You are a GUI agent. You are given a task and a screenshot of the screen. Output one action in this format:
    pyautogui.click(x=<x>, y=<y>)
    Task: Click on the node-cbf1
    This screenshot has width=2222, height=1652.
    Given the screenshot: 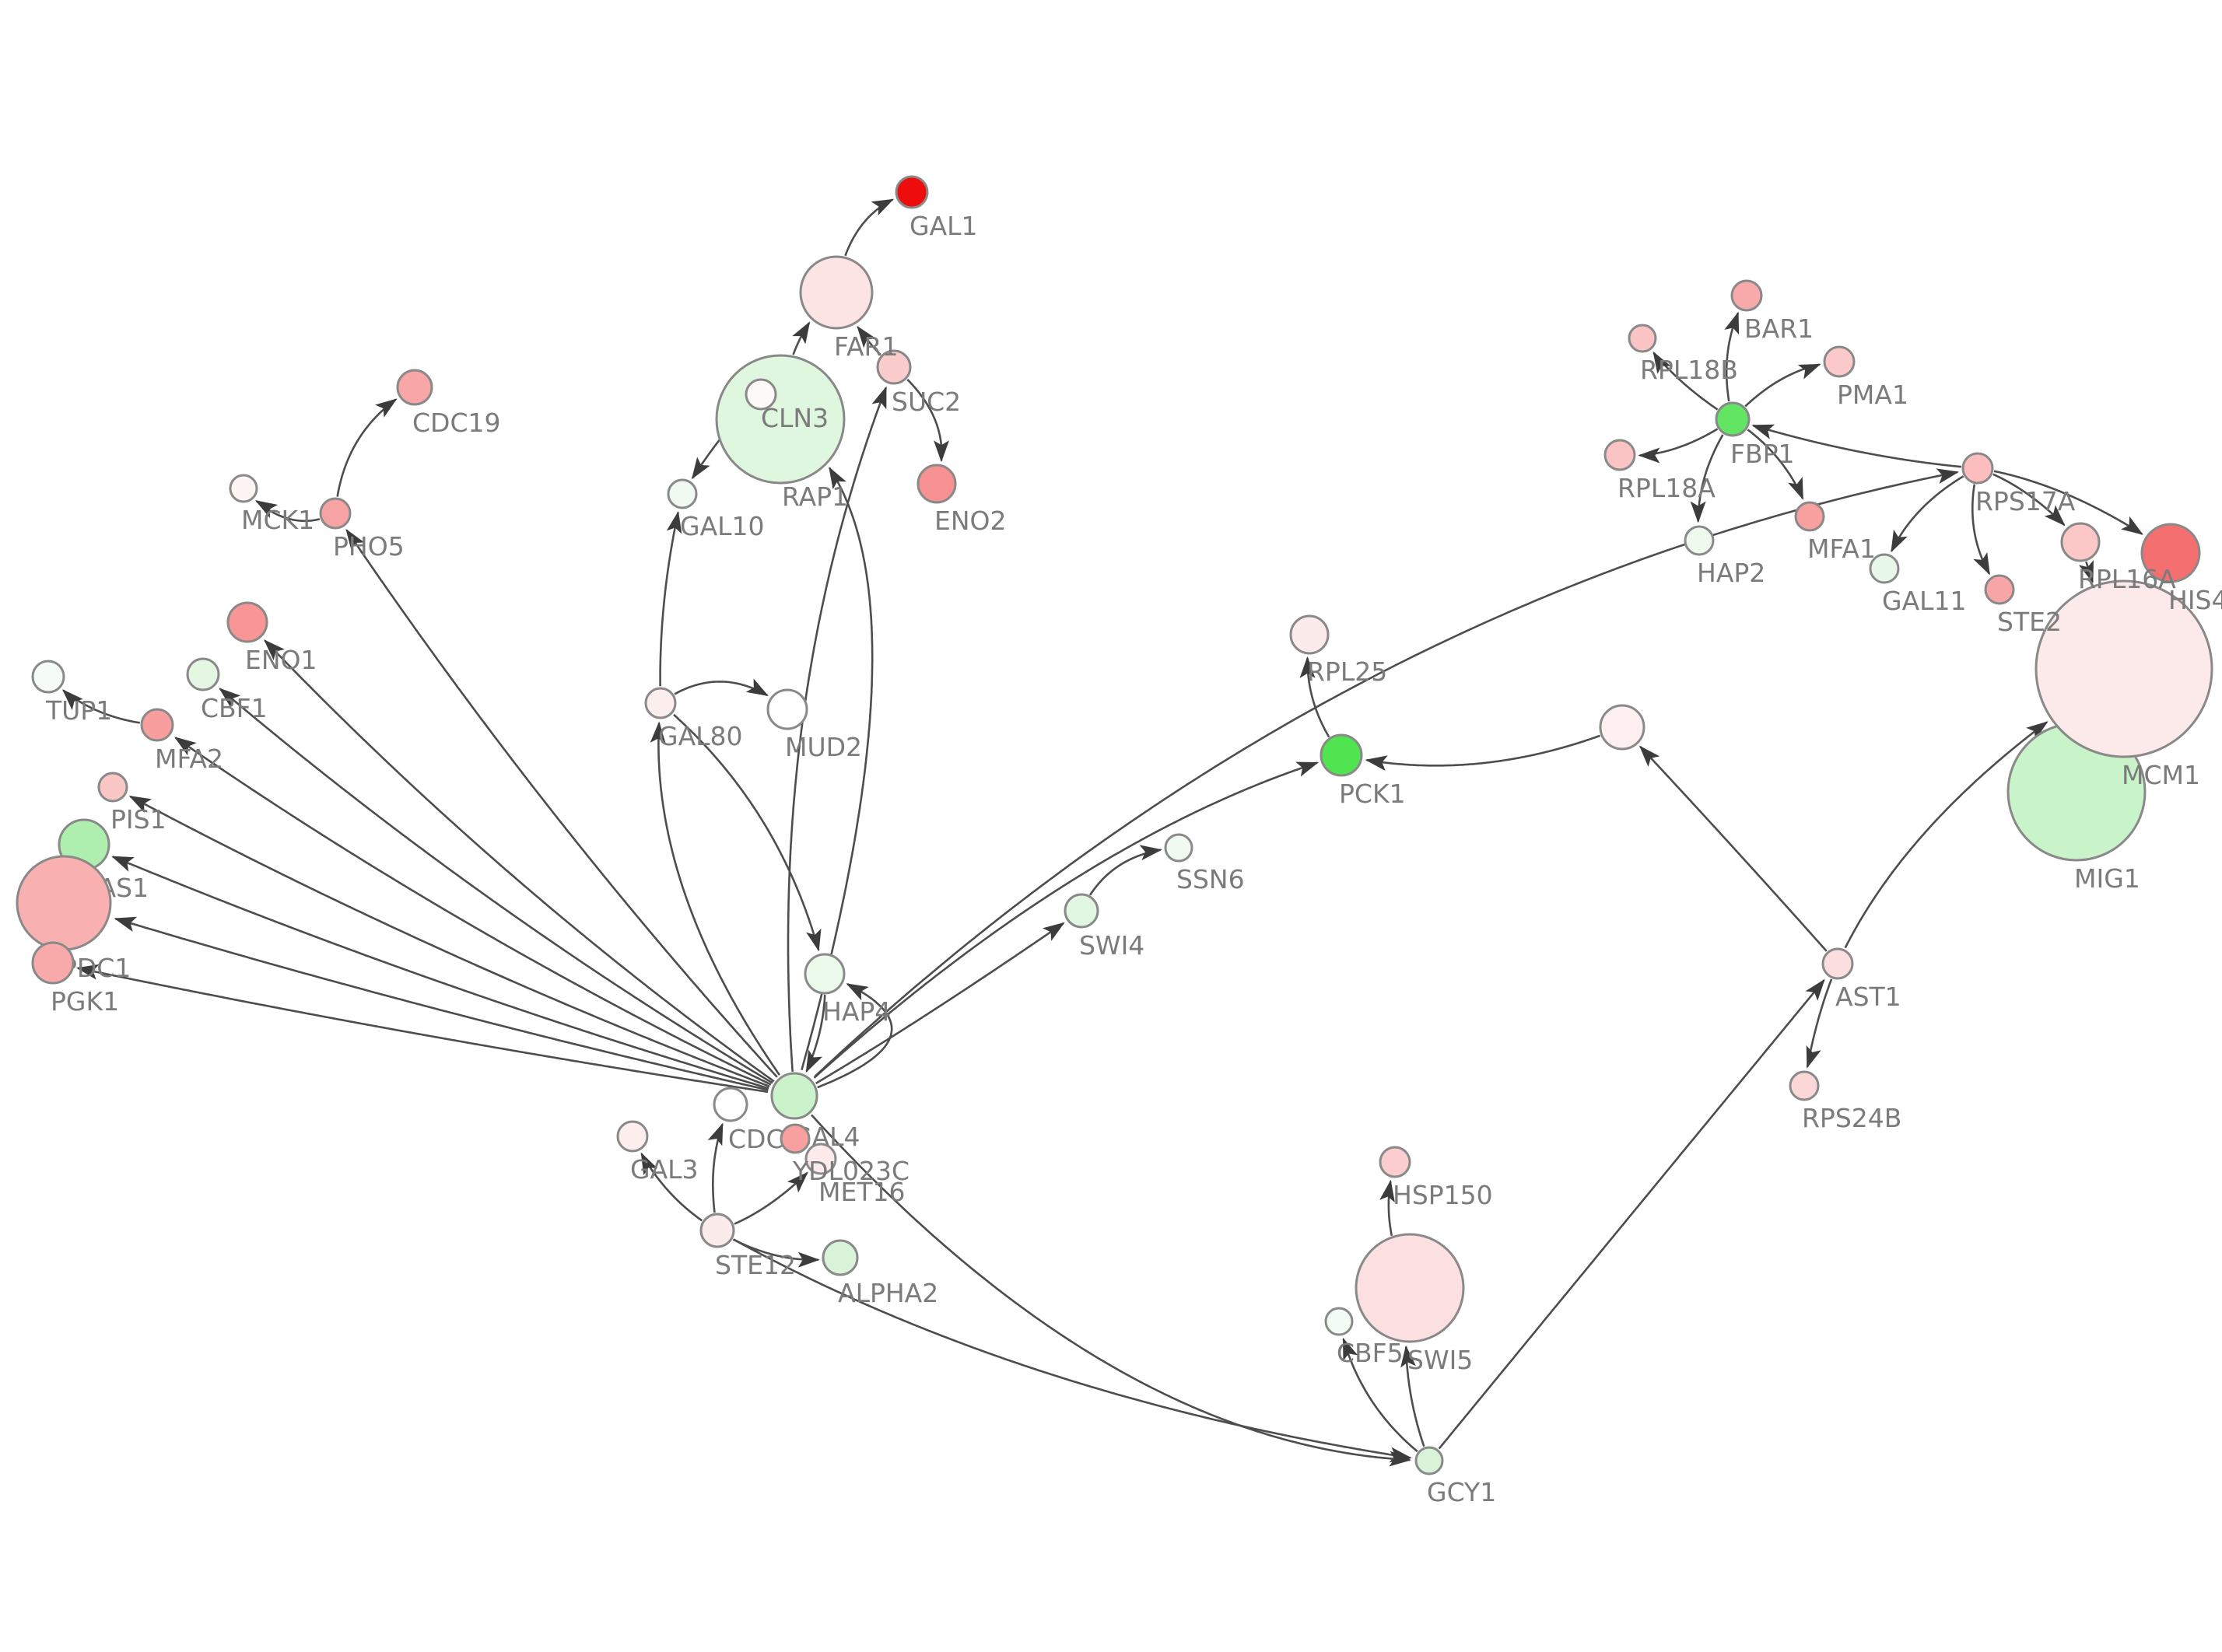 What is the action you would take?
    pyautogui.click(x=203, y=674)
    